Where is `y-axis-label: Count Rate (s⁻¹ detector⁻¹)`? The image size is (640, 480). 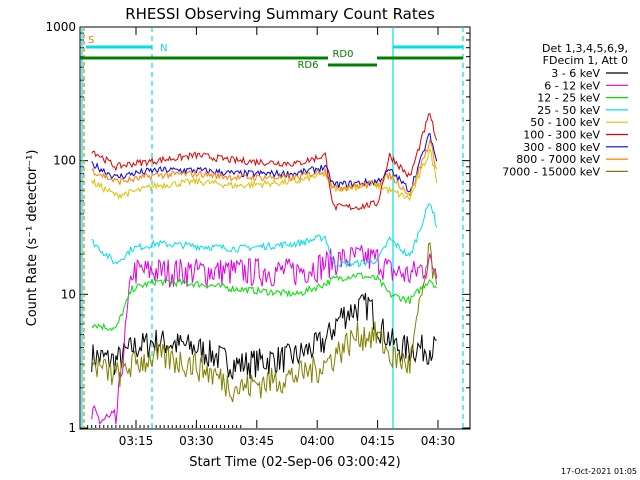 y-axis-label: Count Rate (s⁻¹ detector⁻¹) is located at coordinates (32, 238).